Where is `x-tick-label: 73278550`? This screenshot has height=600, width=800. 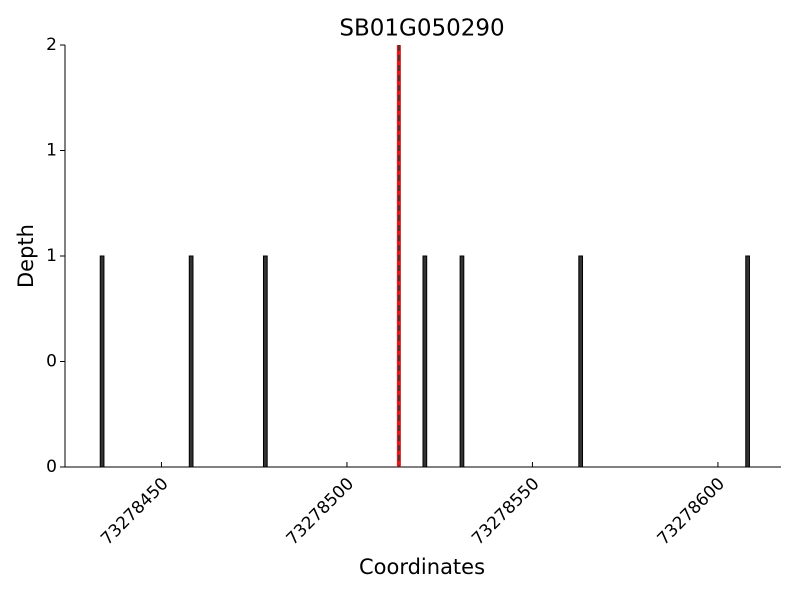 x-tick-label: 73278550 is located at coordinates (505, 511).